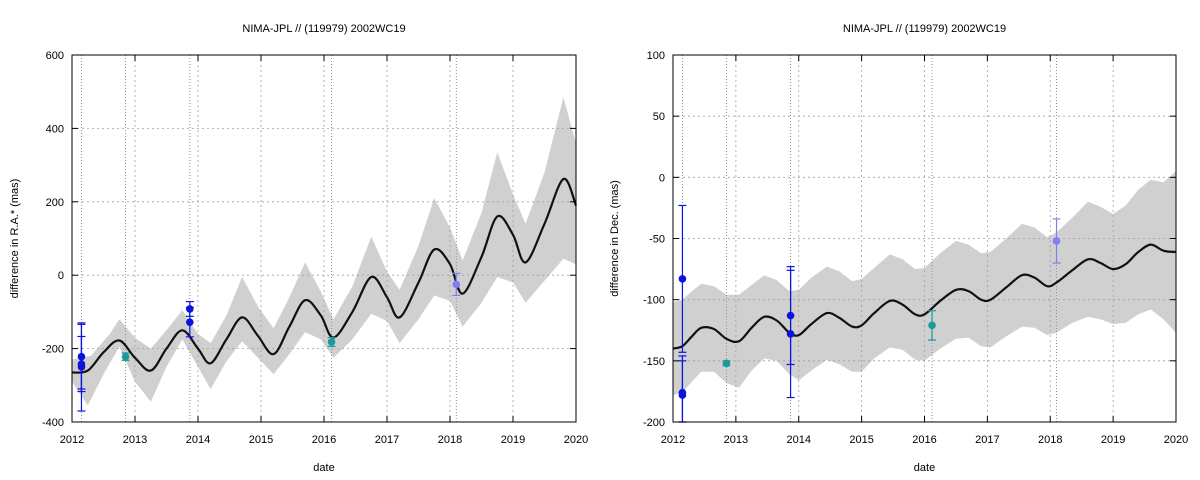 Image resolution: width=1200 pixels, height=480 pixels. I want to click on y-tick-label: 600, so click(55, 56).